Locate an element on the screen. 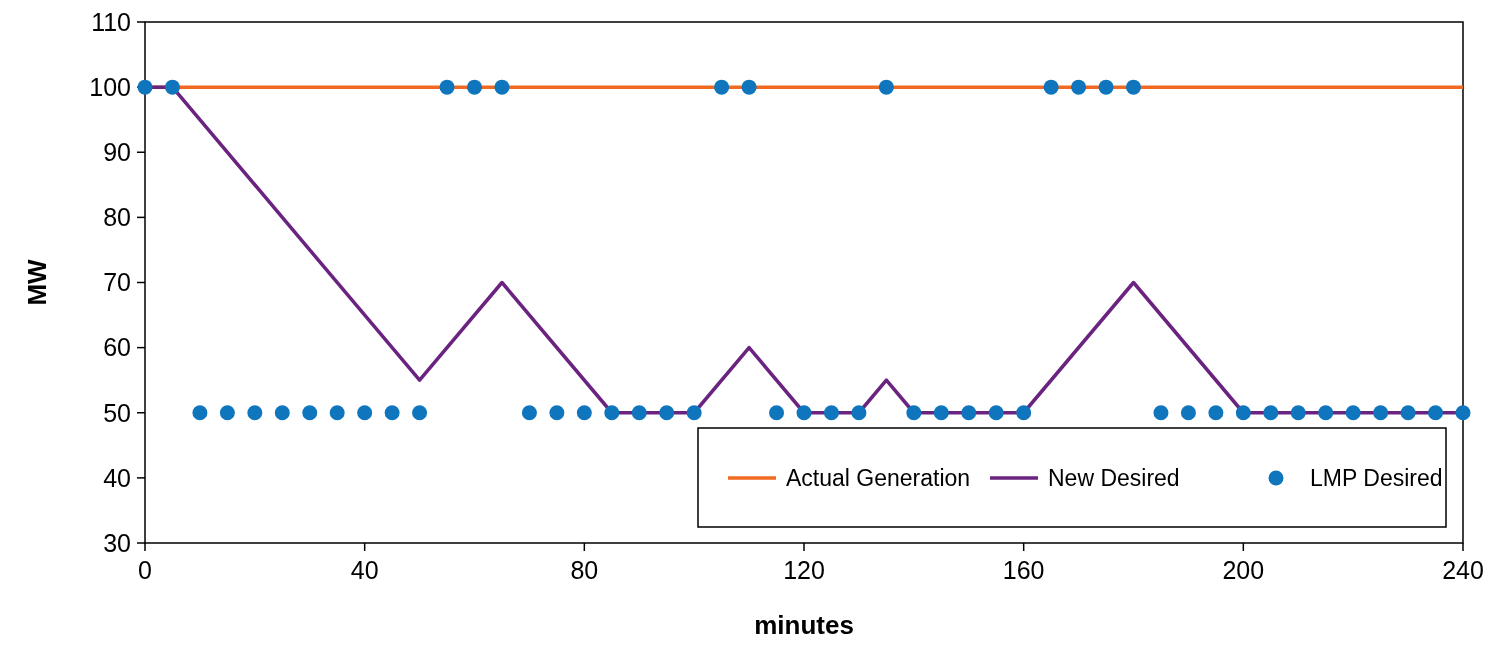 This screenshot has width=1501, height=651. x-tick-label: 200 is located at coordinates (1243, 570).